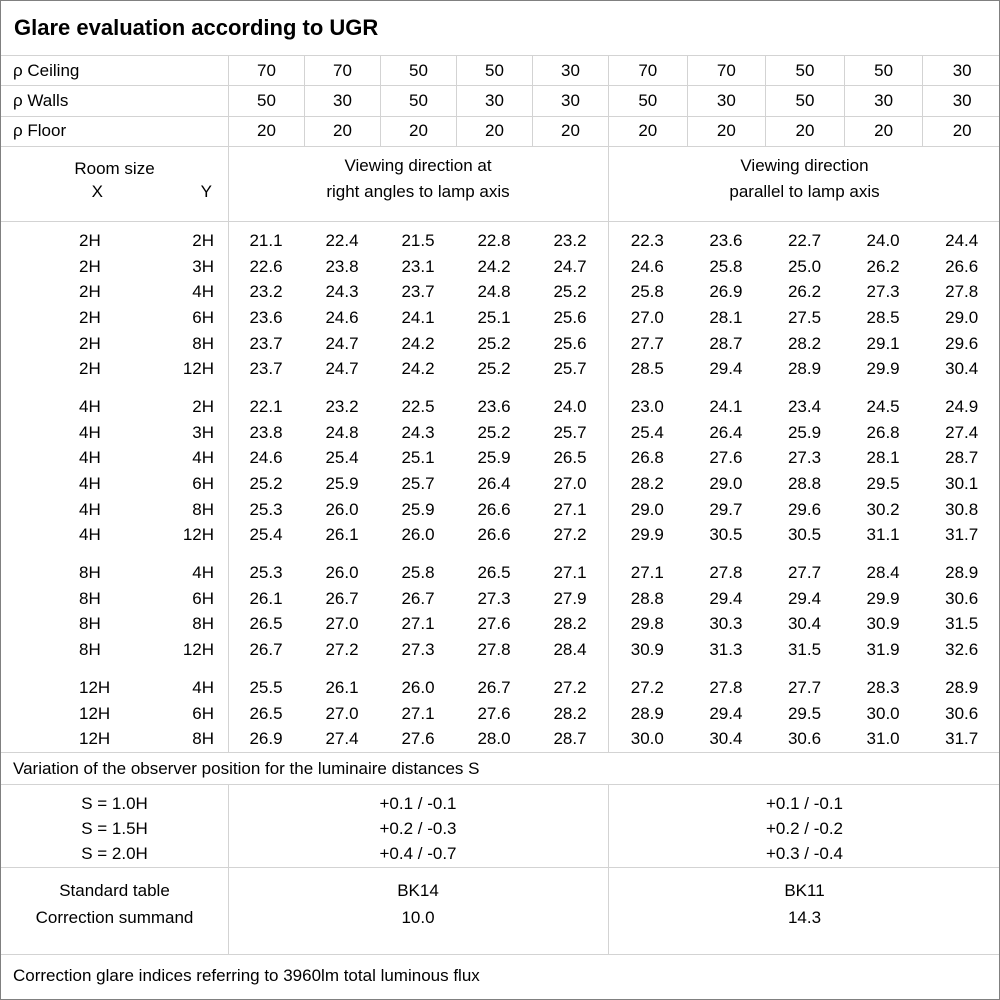 The height and width of the screenshot is (1000, 1000). I want to click on ugr-value: 28.0, so click(494, 739).